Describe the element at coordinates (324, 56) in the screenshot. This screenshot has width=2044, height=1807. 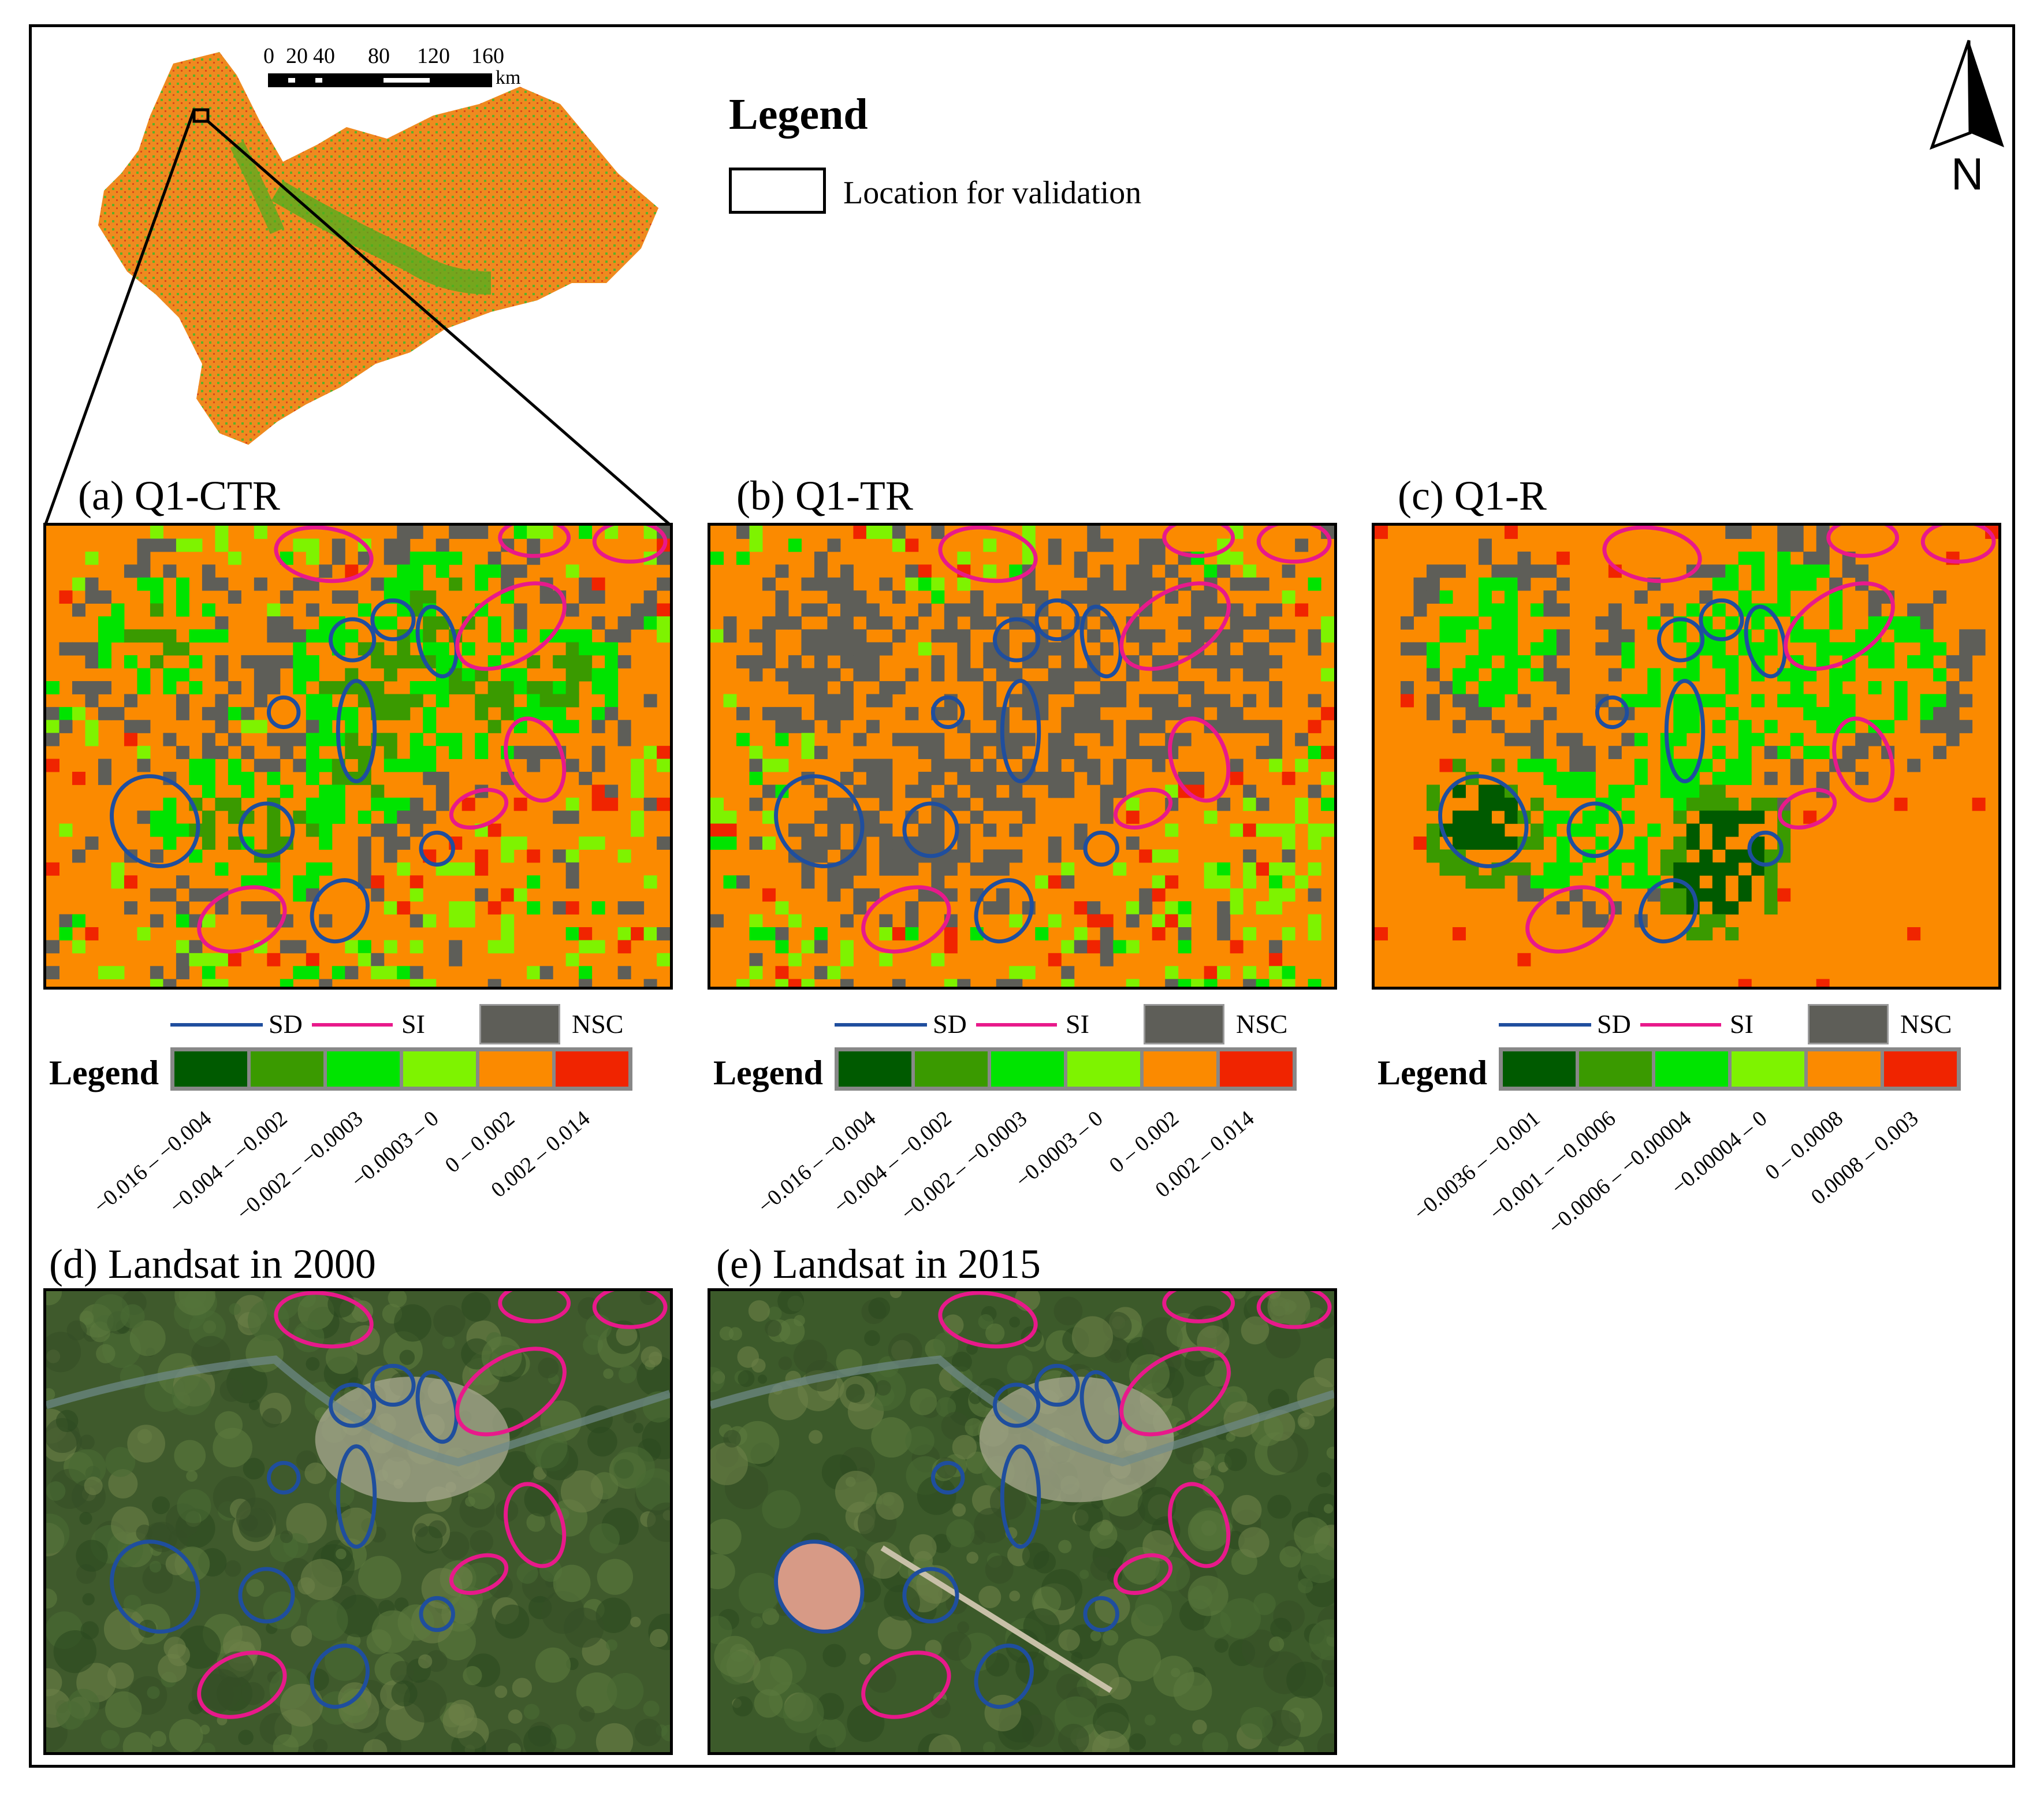
I see `scale-label-40: 40` at that location.